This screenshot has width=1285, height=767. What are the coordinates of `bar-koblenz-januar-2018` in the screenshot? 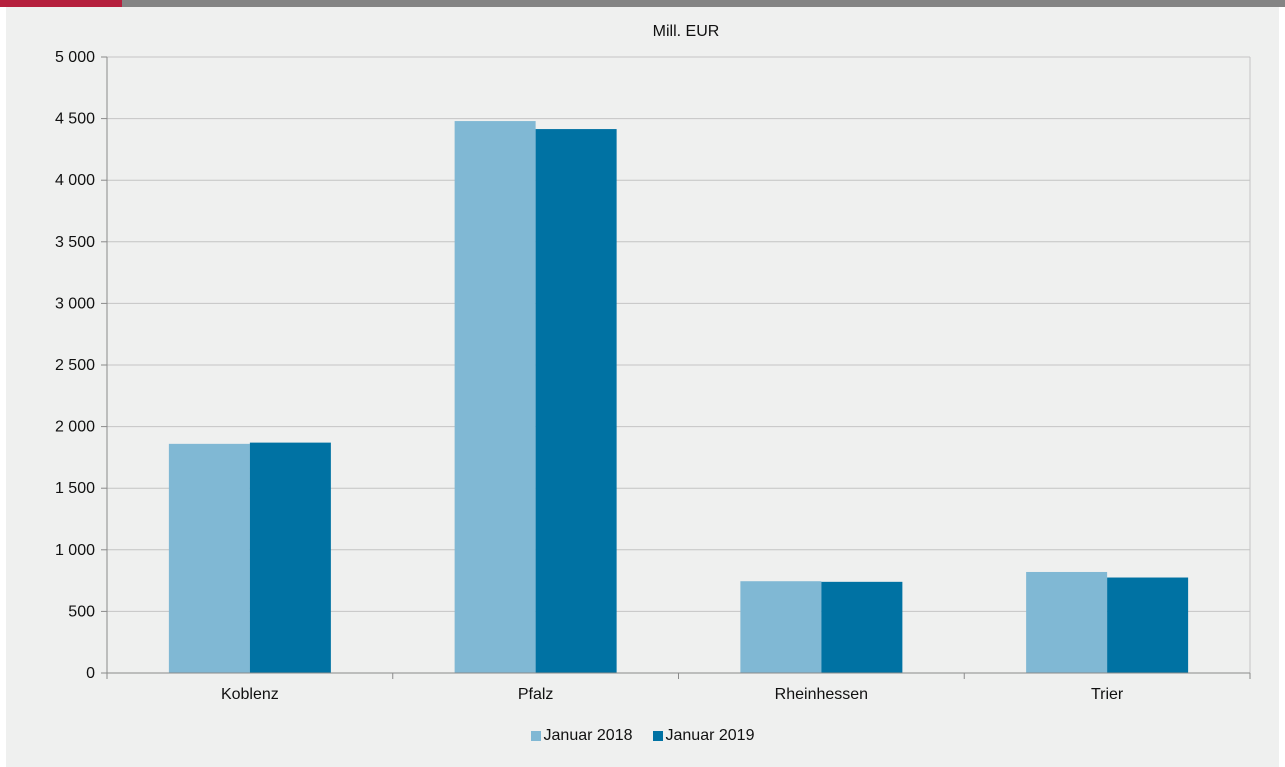 It's located at (209, 558).